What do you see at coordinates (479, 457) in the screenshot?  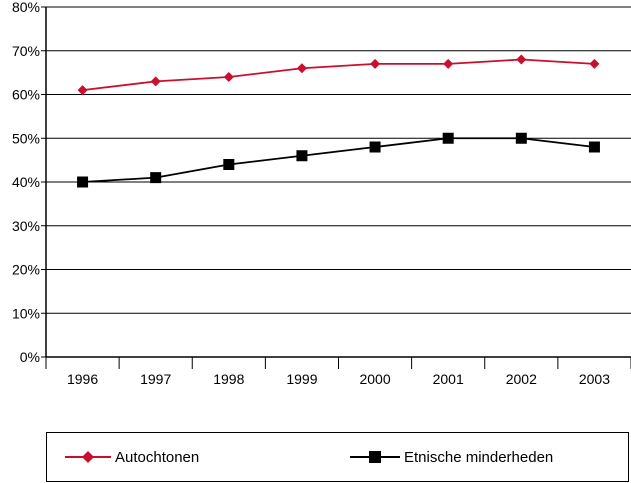 I see `legend-label-etnische-minderheden: Etnische minderheden` at bounding box center [479, 457].